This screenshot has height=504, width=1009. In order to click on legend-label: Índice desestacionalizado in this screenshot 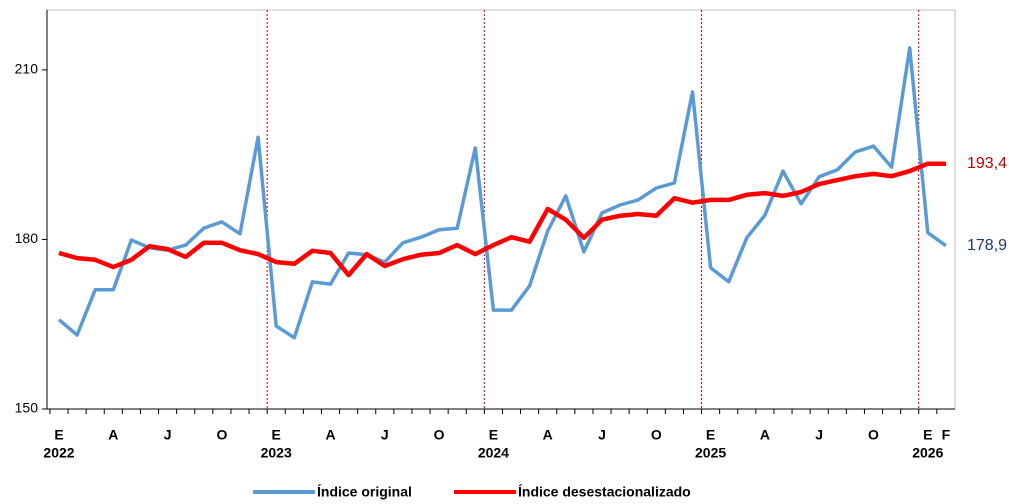, I will do `click(604, 492)`.